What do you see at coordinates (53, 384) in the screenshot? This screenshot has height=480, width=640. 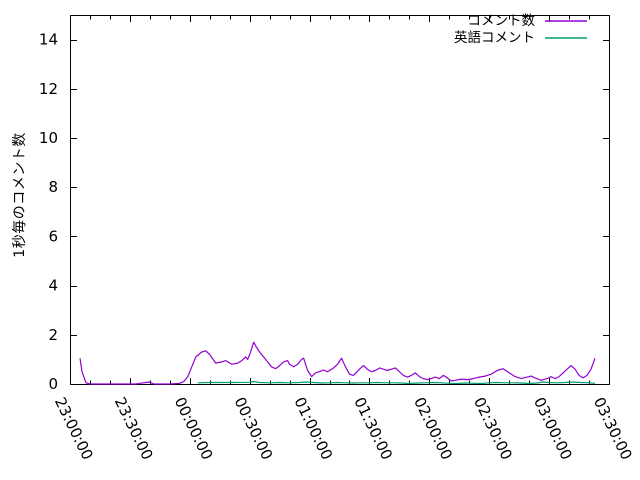 I see `y-tick-label: 0` at bounding box center [53, 384].